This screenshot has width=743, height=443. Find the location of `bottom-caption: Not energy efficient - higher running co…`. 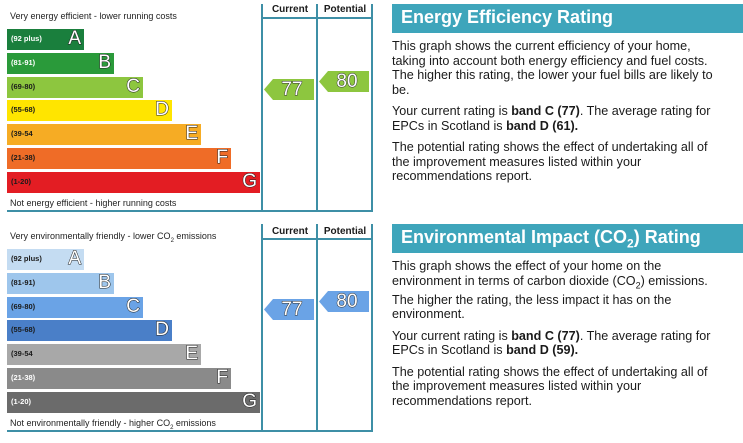

bottom-caption: Not energy efficient - higher running co… is located at coordinates (93, 203).